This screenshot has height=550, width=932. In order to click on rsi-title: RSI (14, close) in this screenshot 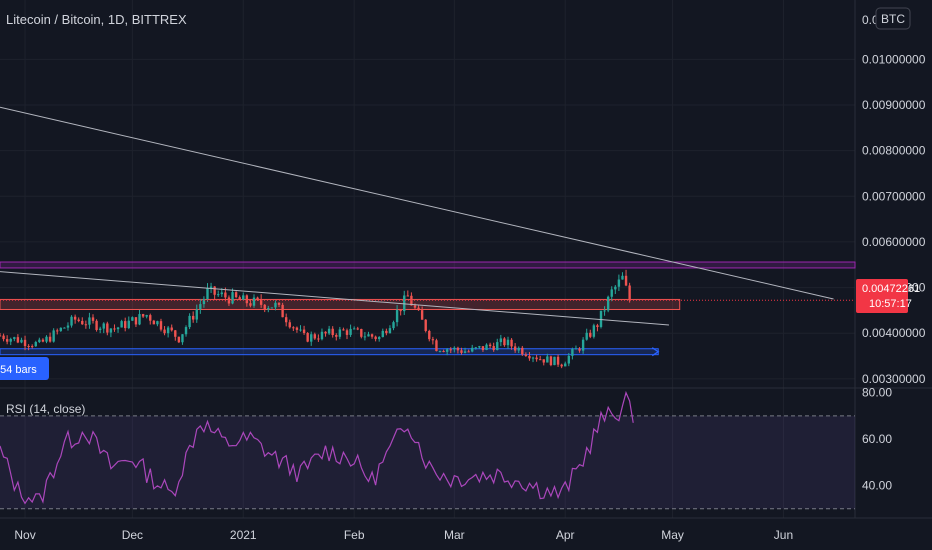, I will do `click(45, 409)`.